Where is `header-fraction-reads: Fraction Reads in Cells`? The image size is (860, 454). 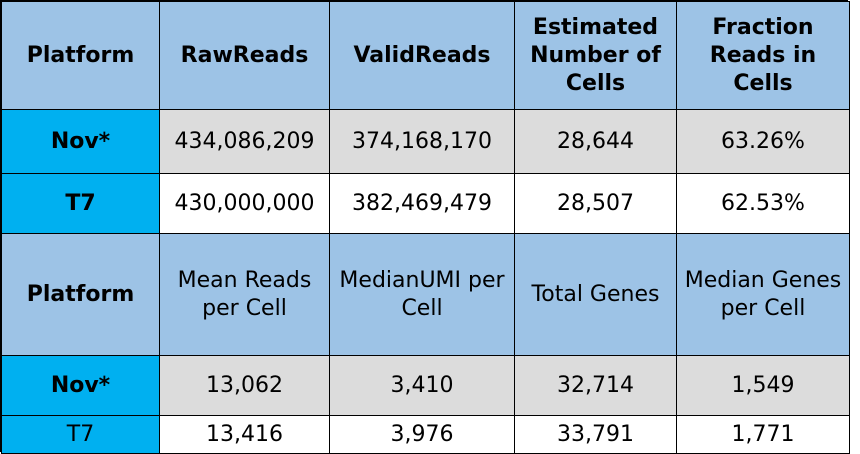 header-fraction-reads: Fraction Reads in Cells is located at coordinates (763, 55).